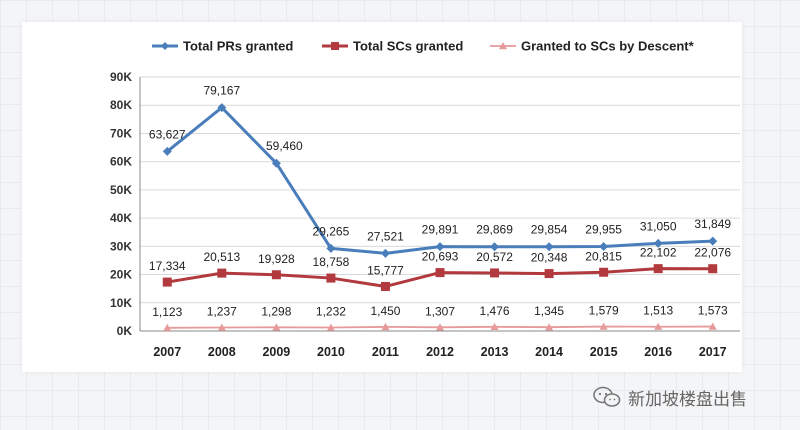 The height and width of the screenshot is (430, 800). I want to click on y-tick-label: 60K, so click(121, 162).